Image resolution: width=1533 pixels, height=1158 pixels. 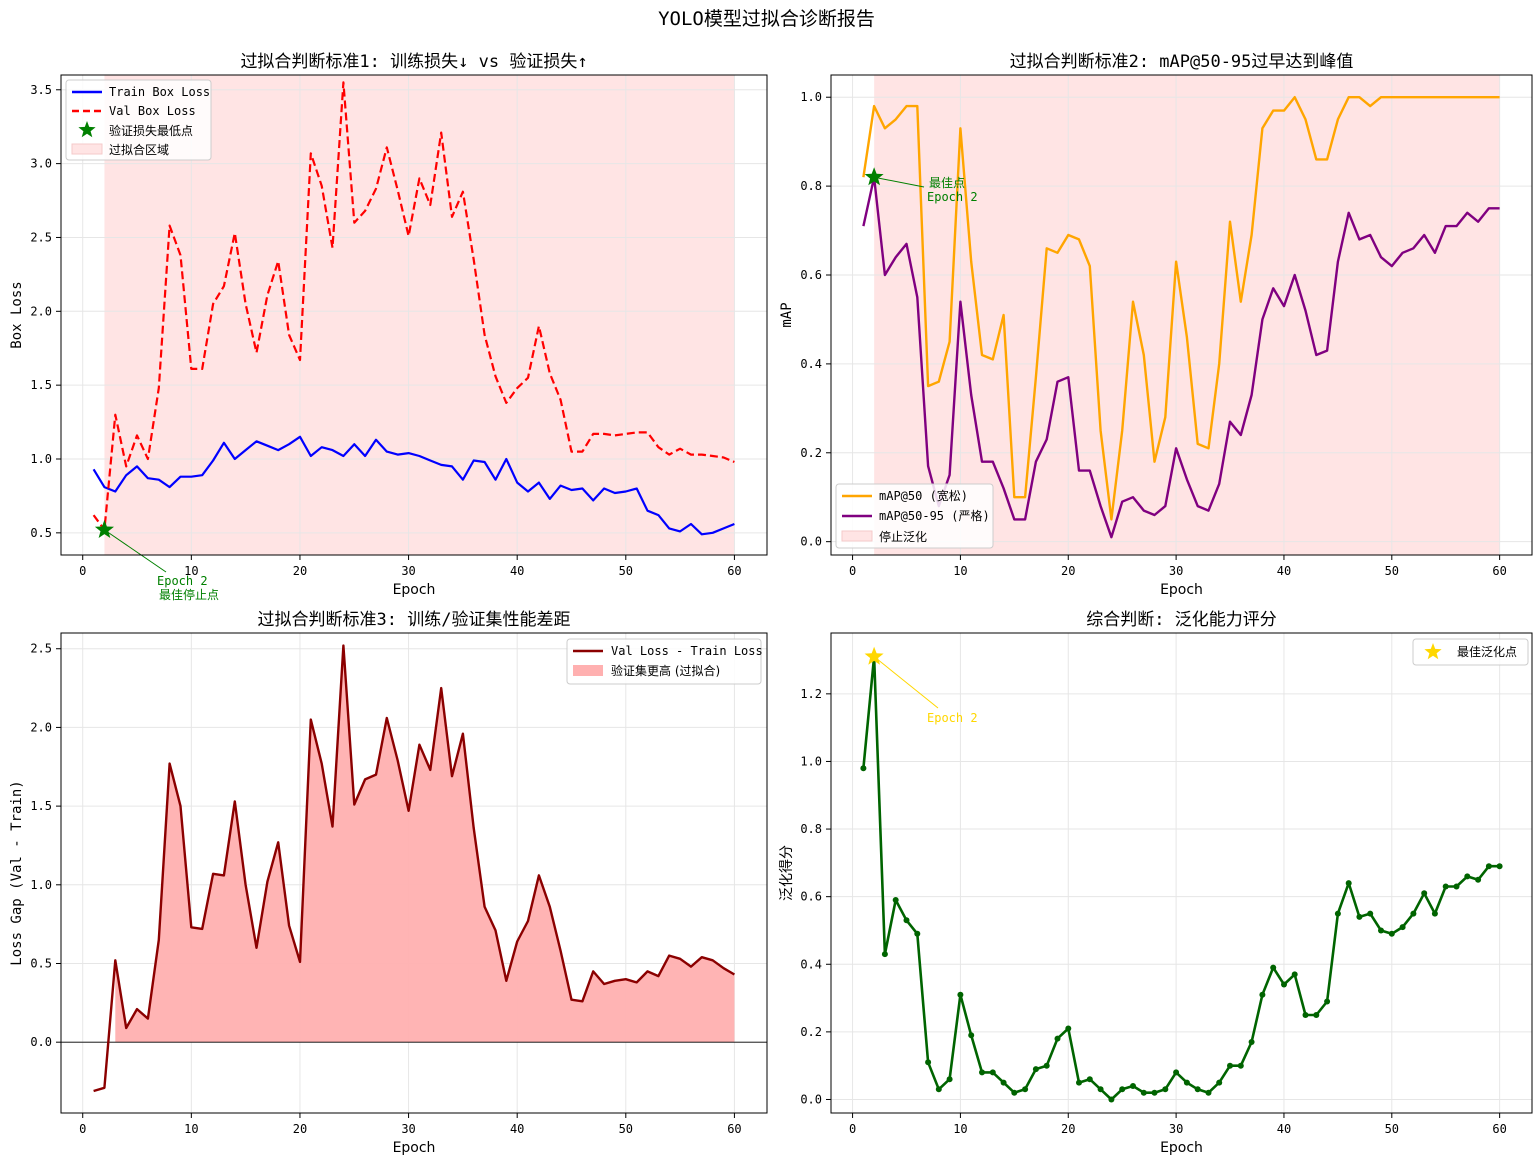 I want to click on y-tick-label: 1.2, so click(x=811, y=694).